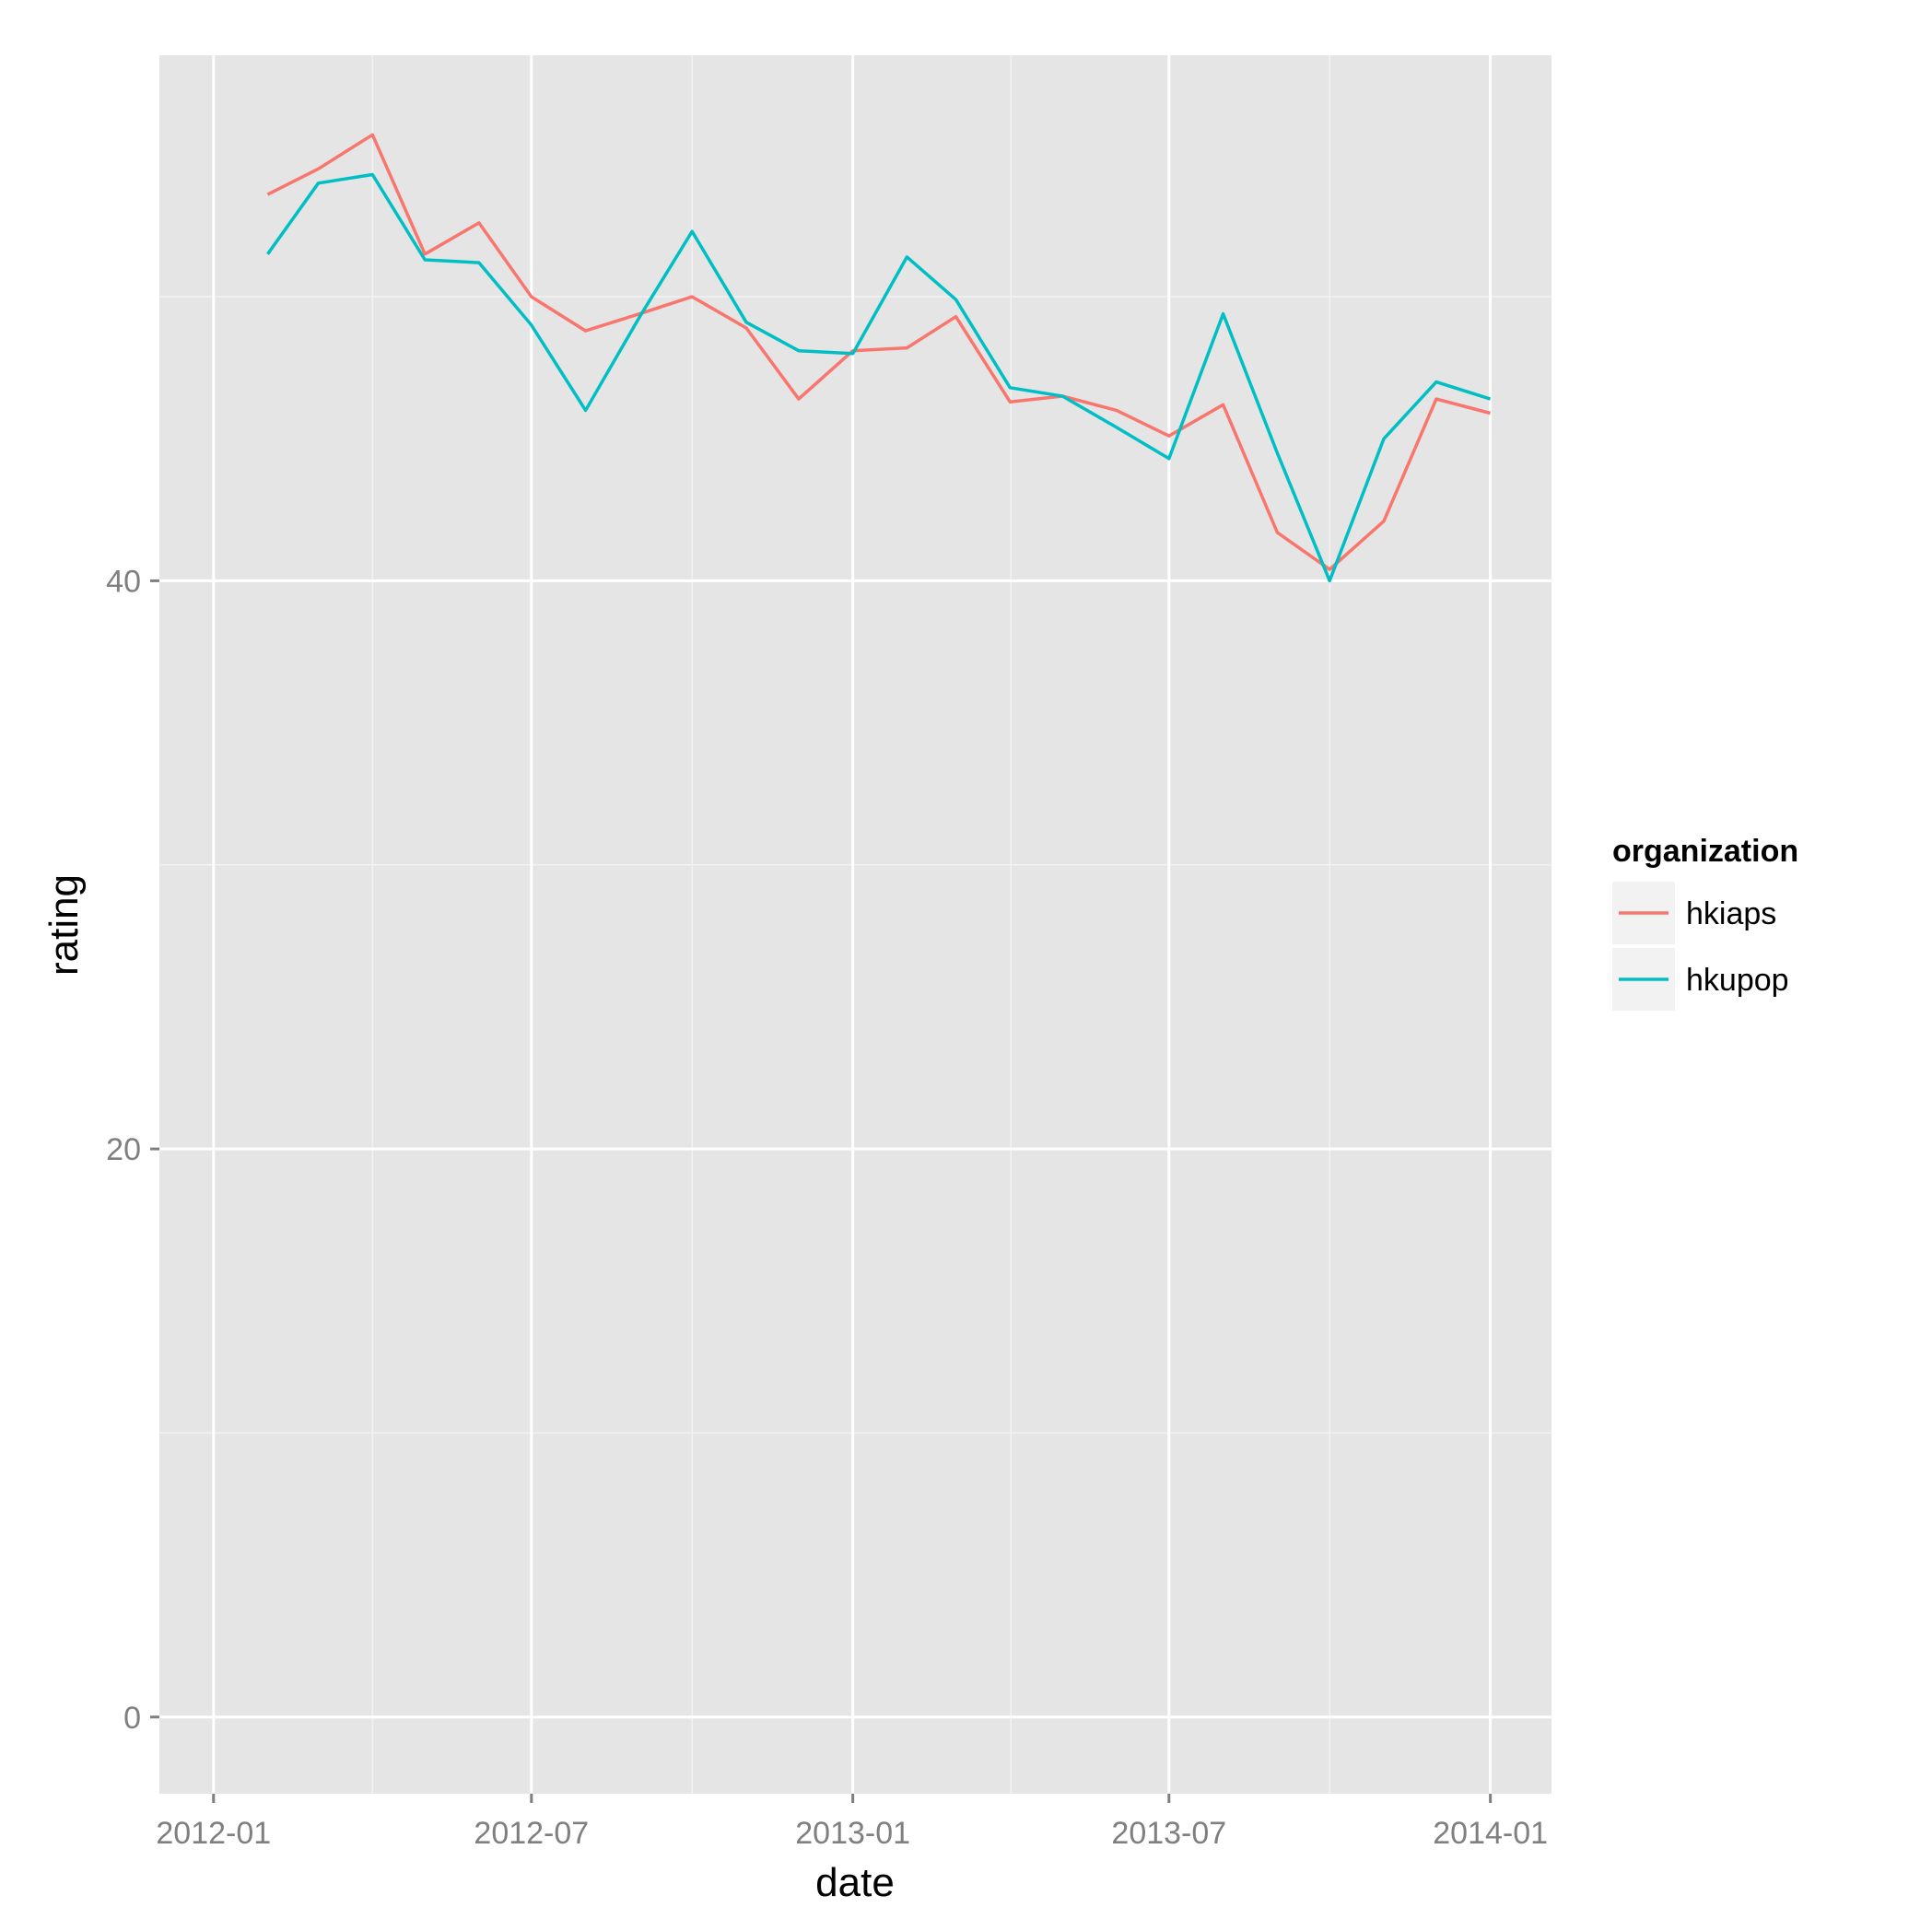 The width and height of the screenshot is (1932, 1931). What do you see at coordinates (64, 925) in the screenshot?
I see `y-axis-title: rating` at bounding box center [64, 925].